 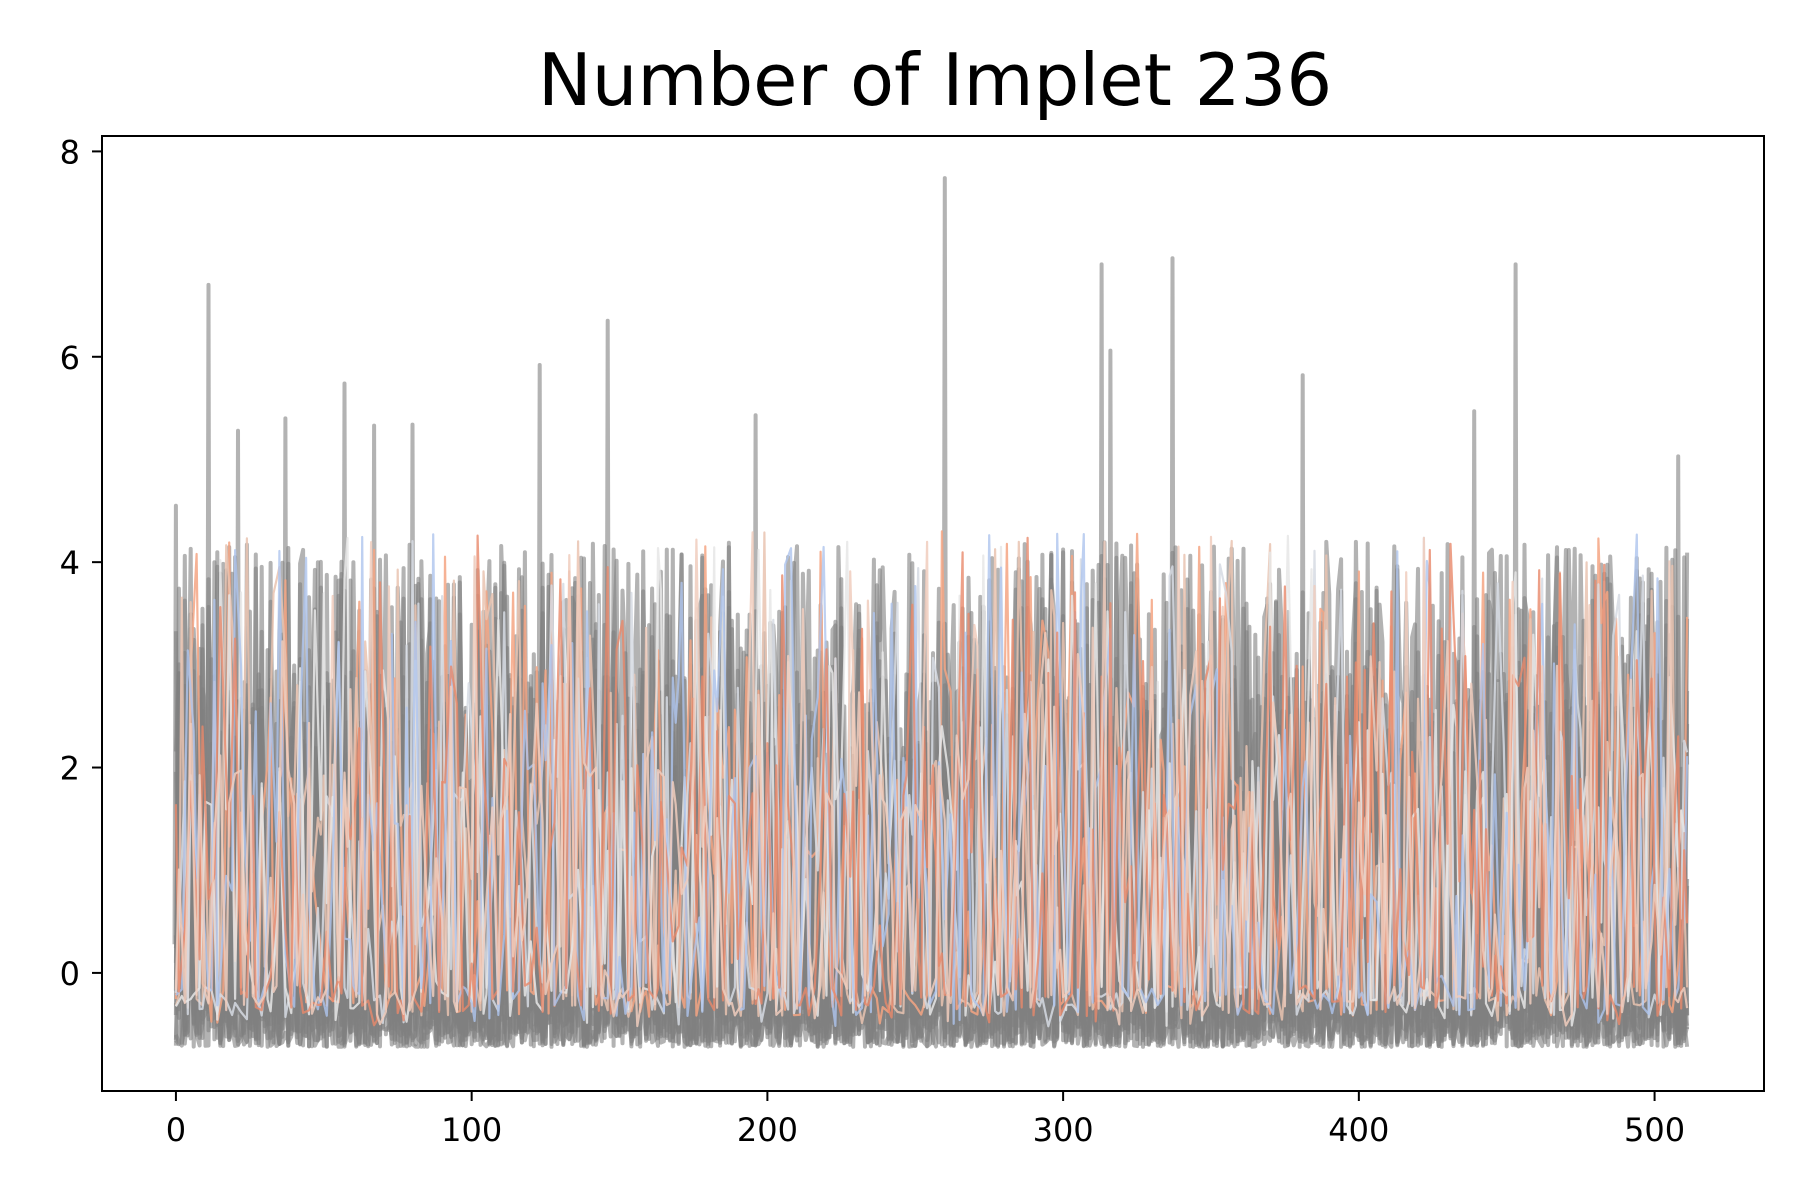 What do you see at coordinates (70, 769) in the screenshot?
I see `y-tick-label: 2` at bounding box center [70, 769].